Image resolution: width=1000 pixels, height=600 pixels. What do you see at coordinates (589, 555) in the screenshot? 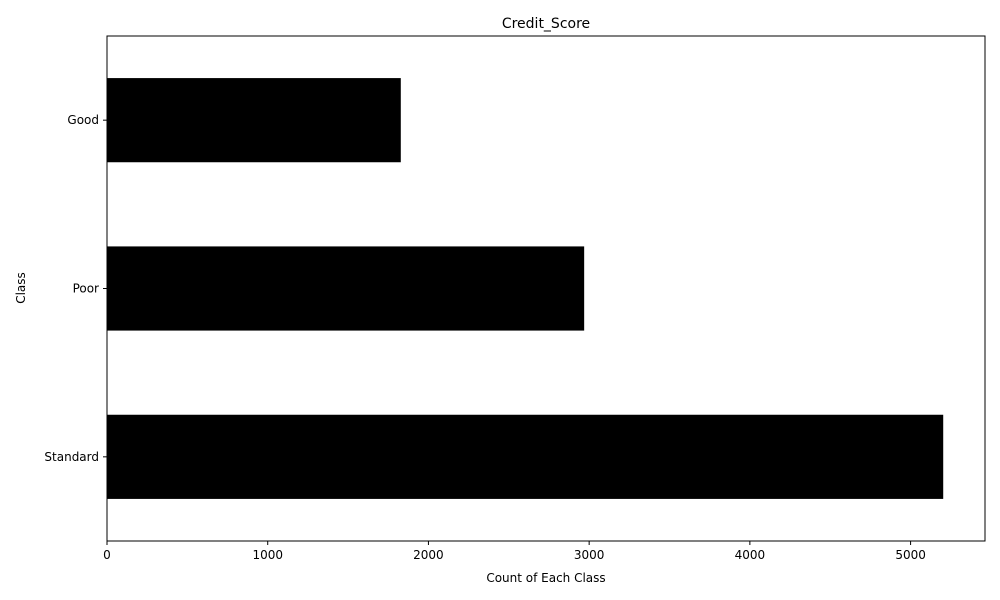
I see `x-tick-label: 3000` at bounding box center [589, 555].